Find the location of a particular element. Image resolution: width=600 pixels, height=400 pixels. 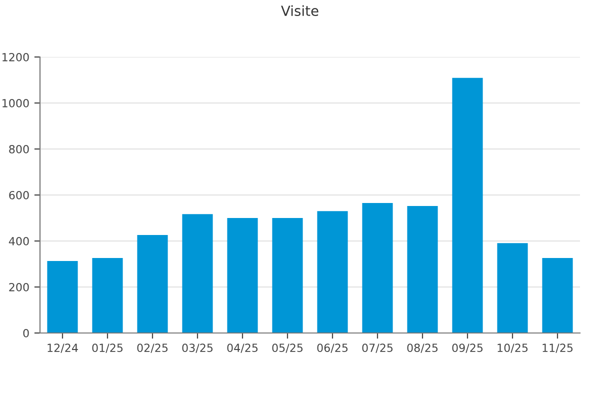

y-tick-label: 1200 is located at coordinates (15, 57).